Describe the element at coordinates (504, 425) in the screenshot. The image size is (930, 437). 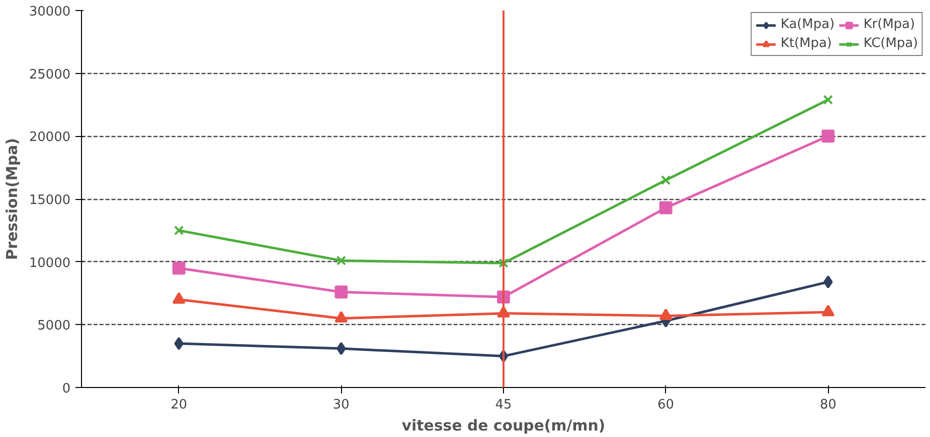
I see `x-axis-title: vitesse de coupe(m/mn)` at that location.